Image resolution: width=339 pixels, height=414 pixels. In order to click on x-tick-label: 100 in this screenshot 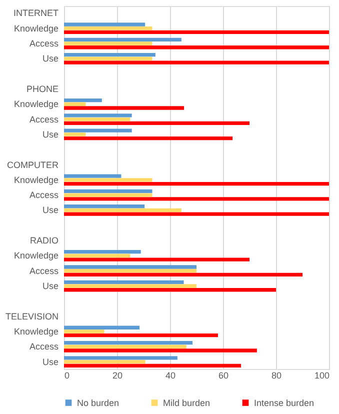, I will do `click(322, 375)`.